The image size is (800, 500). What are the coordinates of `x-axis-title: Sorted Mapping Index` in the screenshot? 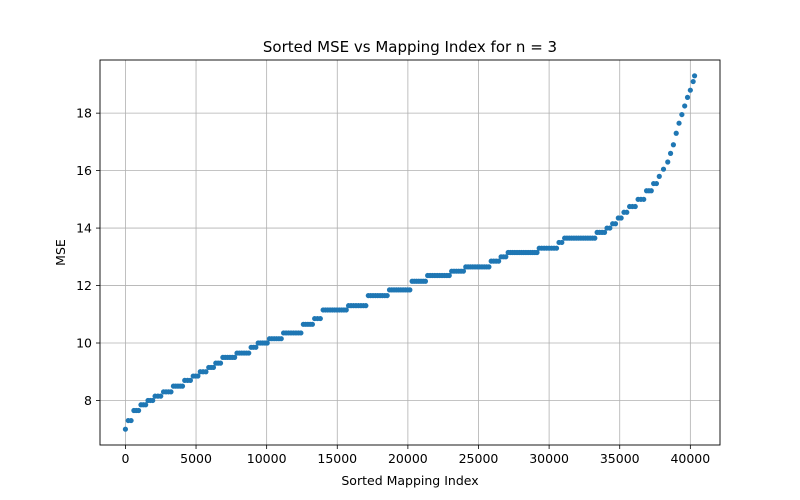 It's located at (409, 480).